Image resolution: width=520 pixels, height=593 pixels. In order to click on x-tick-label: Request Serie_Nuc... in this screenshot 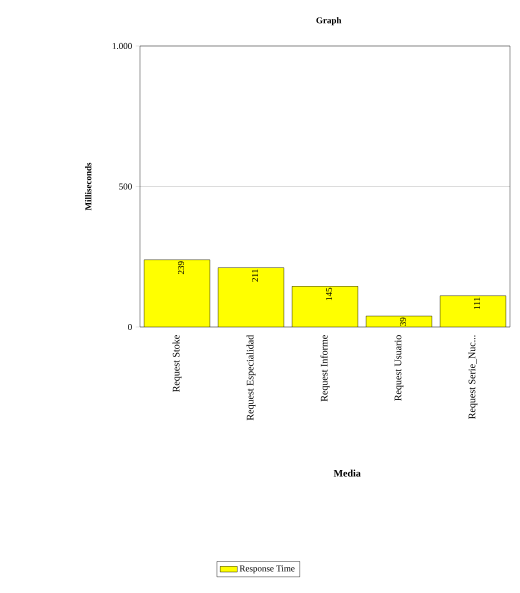, I will do `click(473, 377)`.